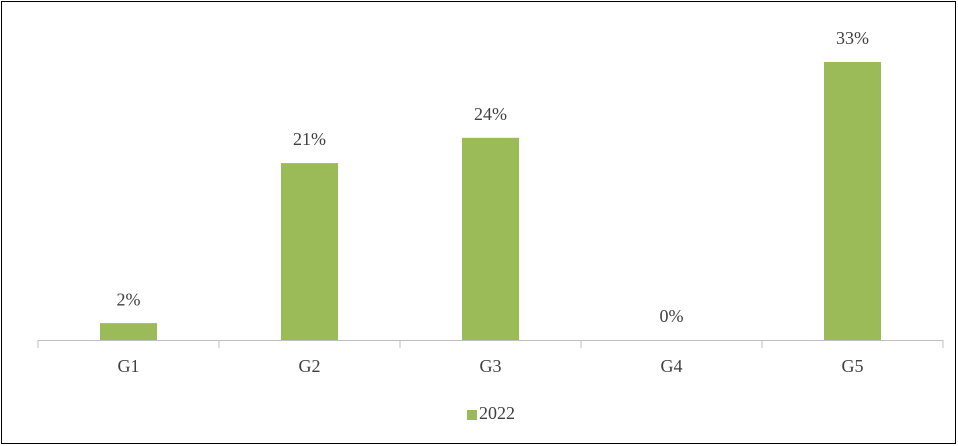  Describe the element at coordinates (309, 139) in the screenshot. I see `value-label: 21%` at that location.